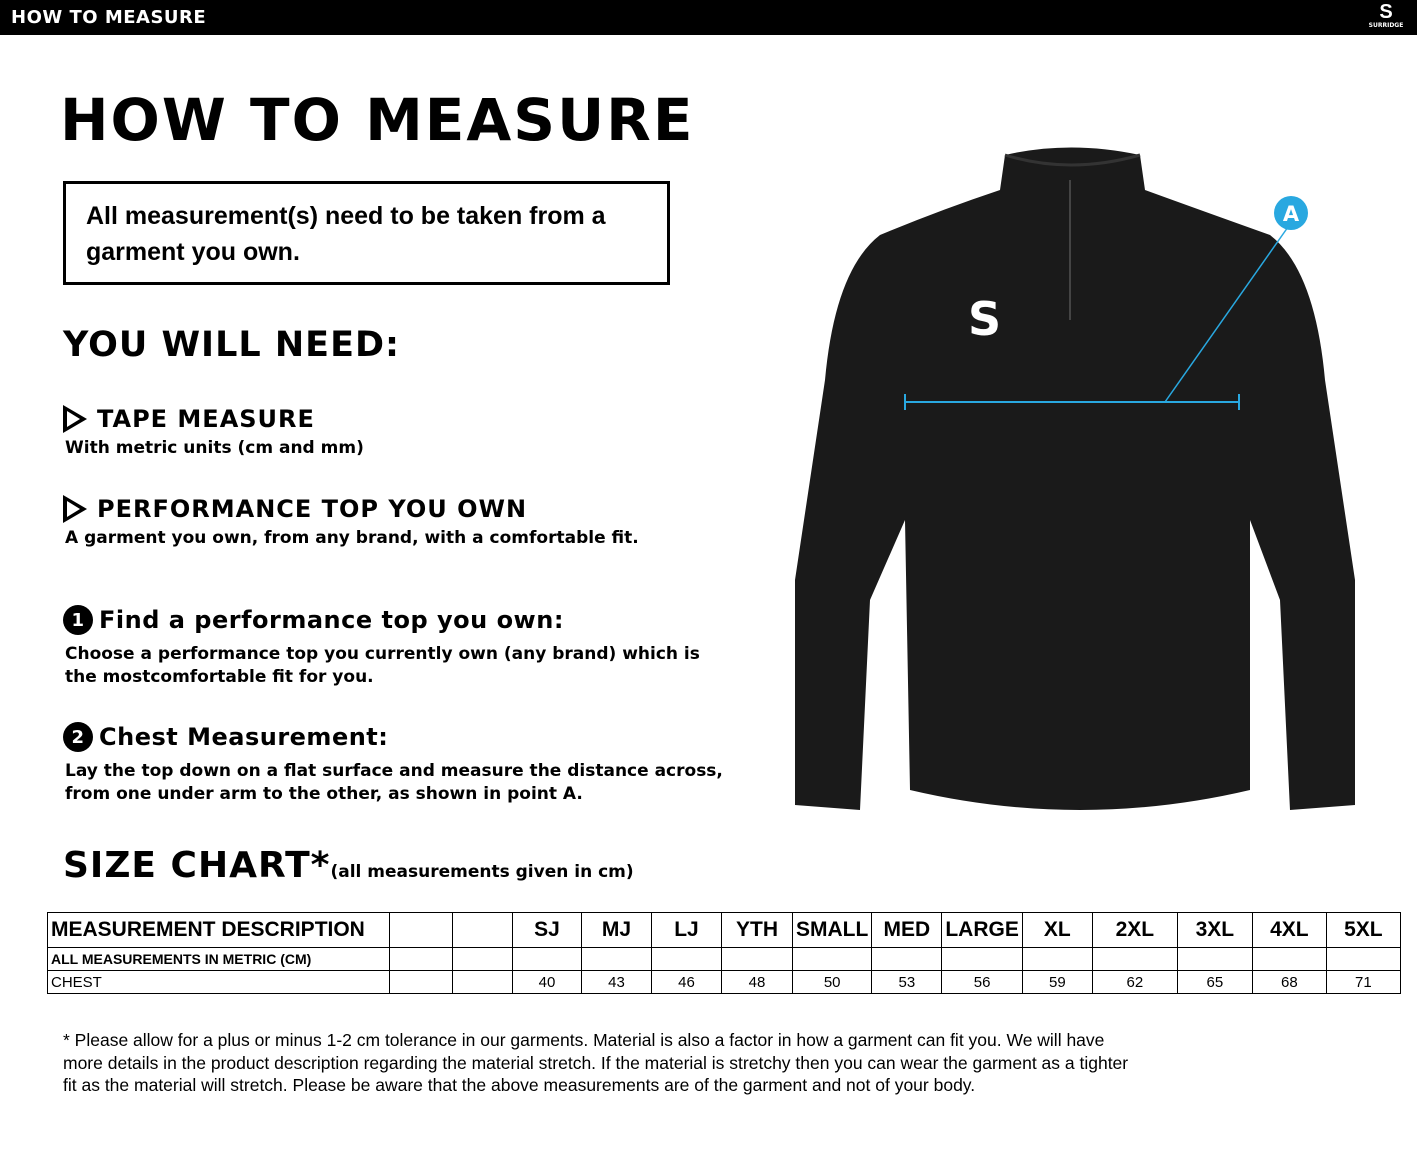 The image size is (1417, 1155). Describe the element at coordinates (708, 17) in the screenshot. I see `top-bar: HOW TO MEASURE S SURRIDGE` at that location.